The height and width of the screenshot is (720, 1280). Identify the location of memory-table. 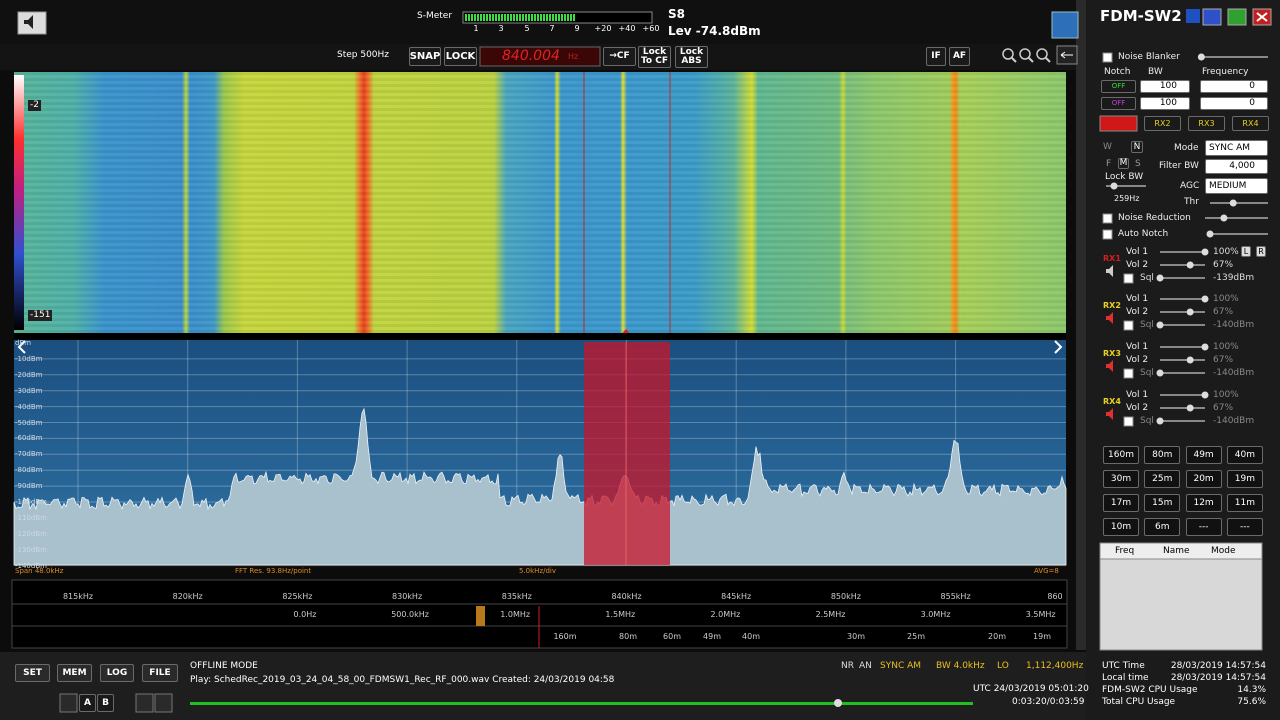
(1181, 596).